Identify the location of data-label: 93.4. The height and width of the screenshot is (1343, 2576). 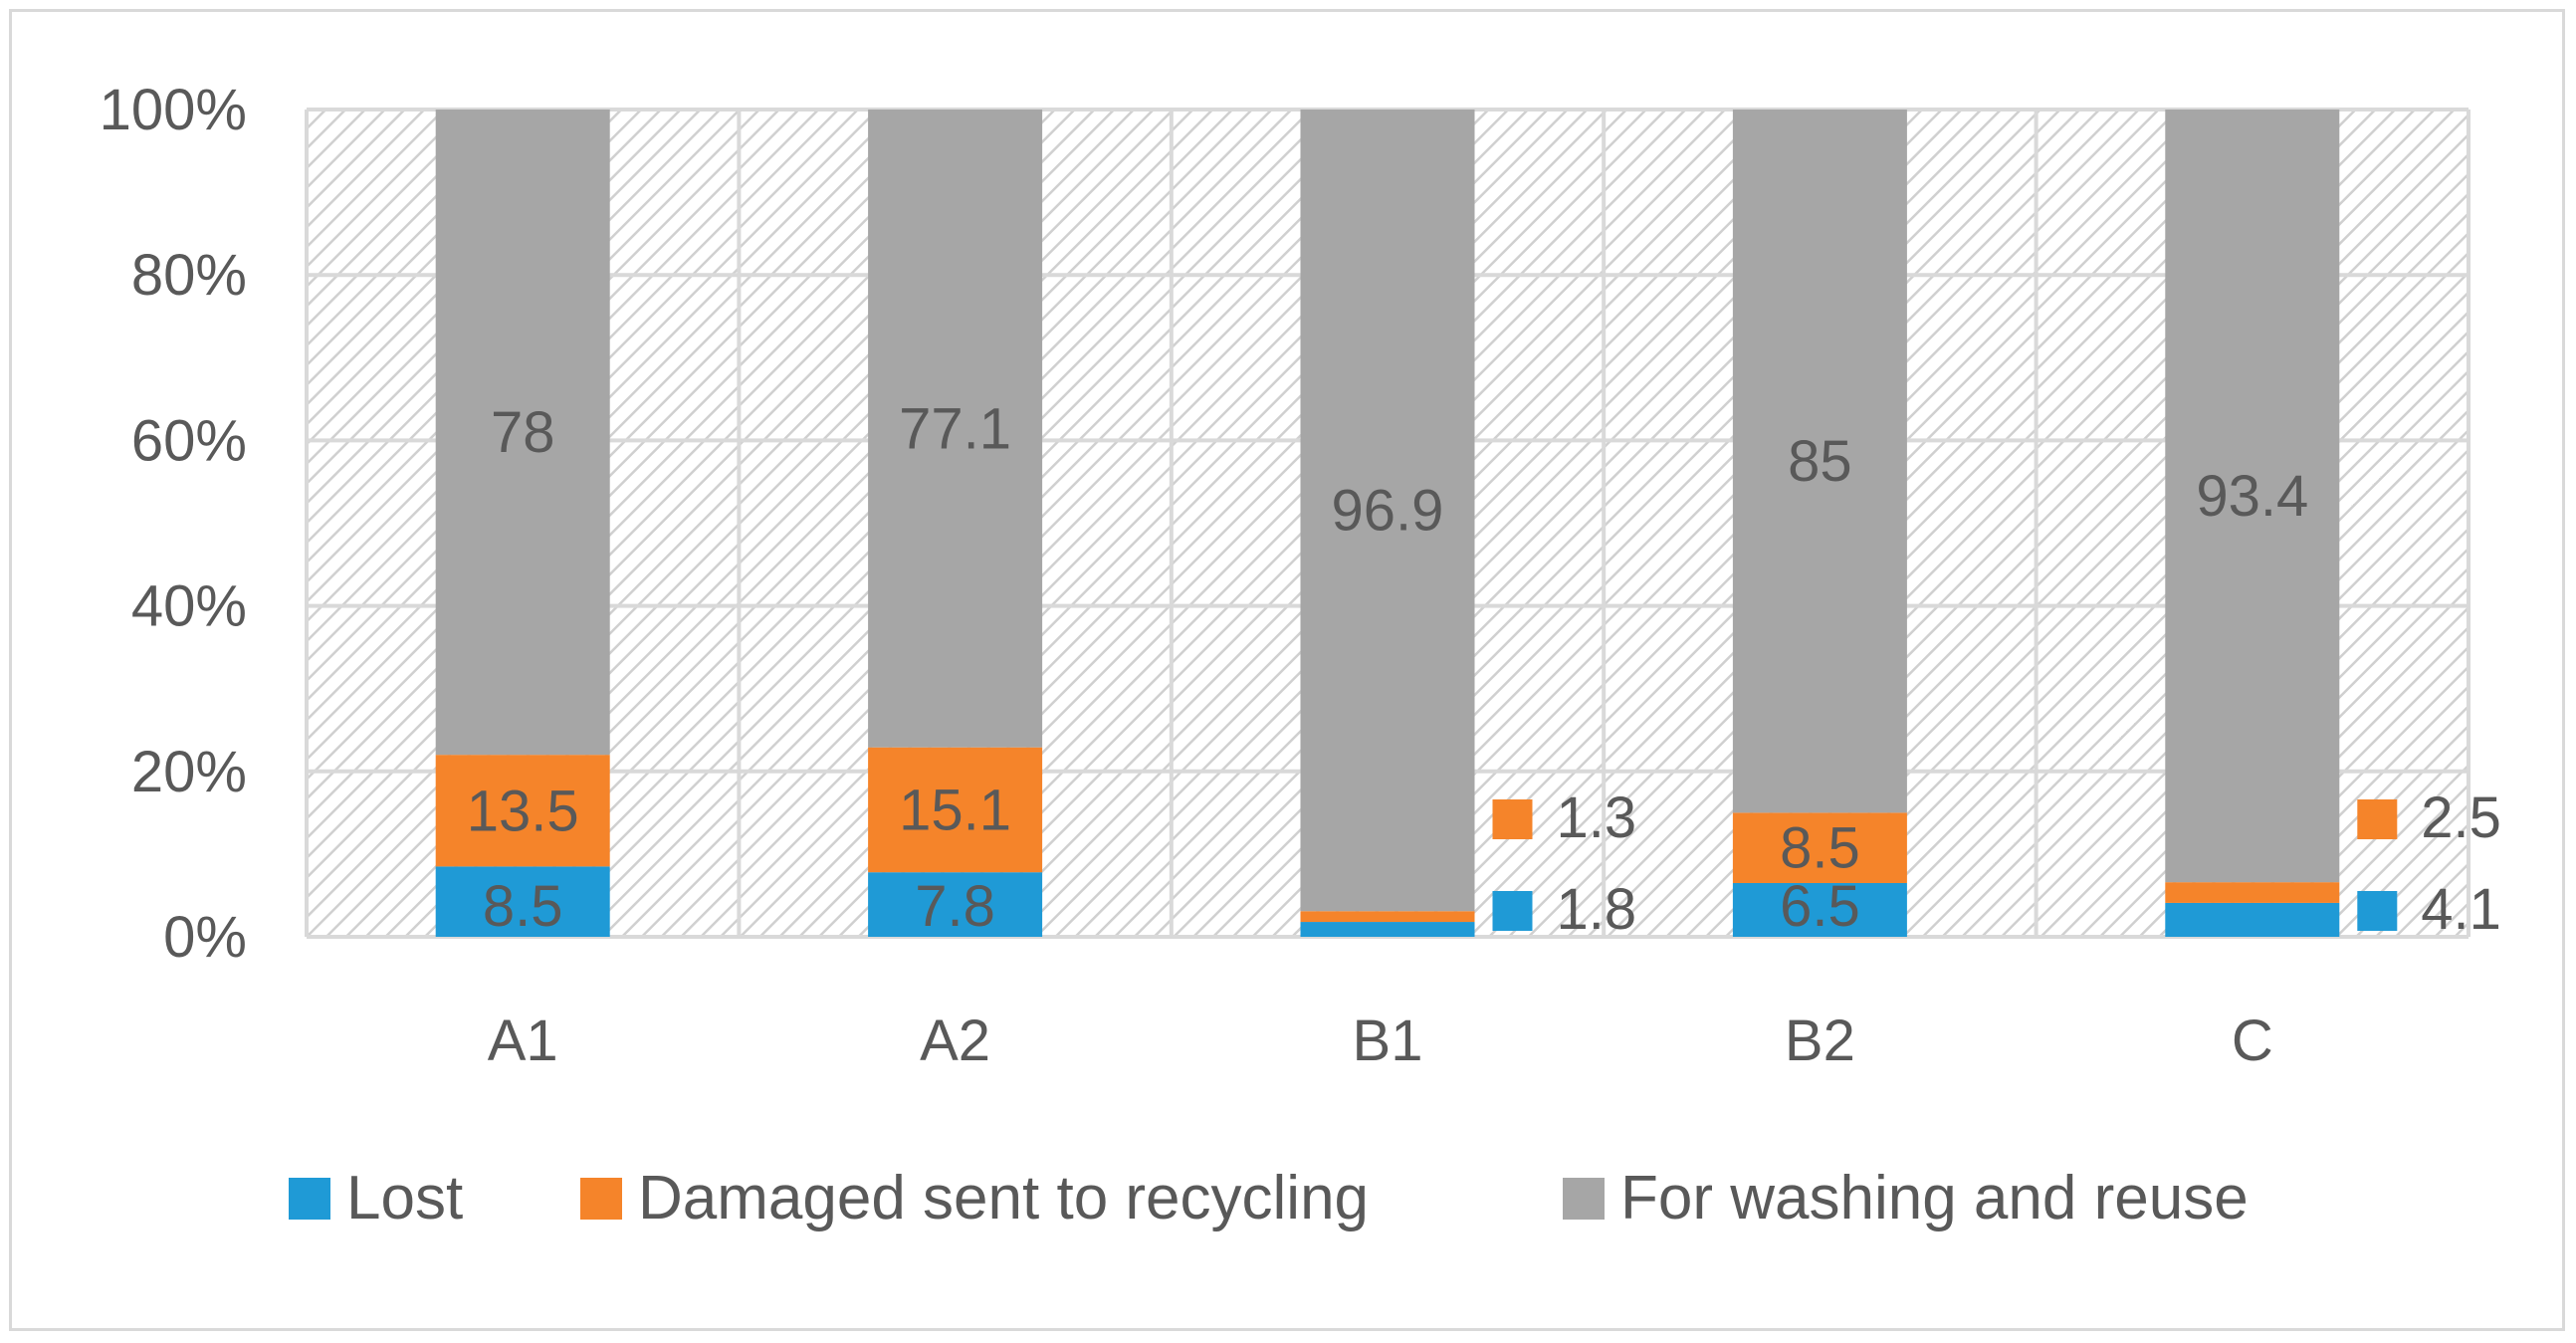
(2252, 496).